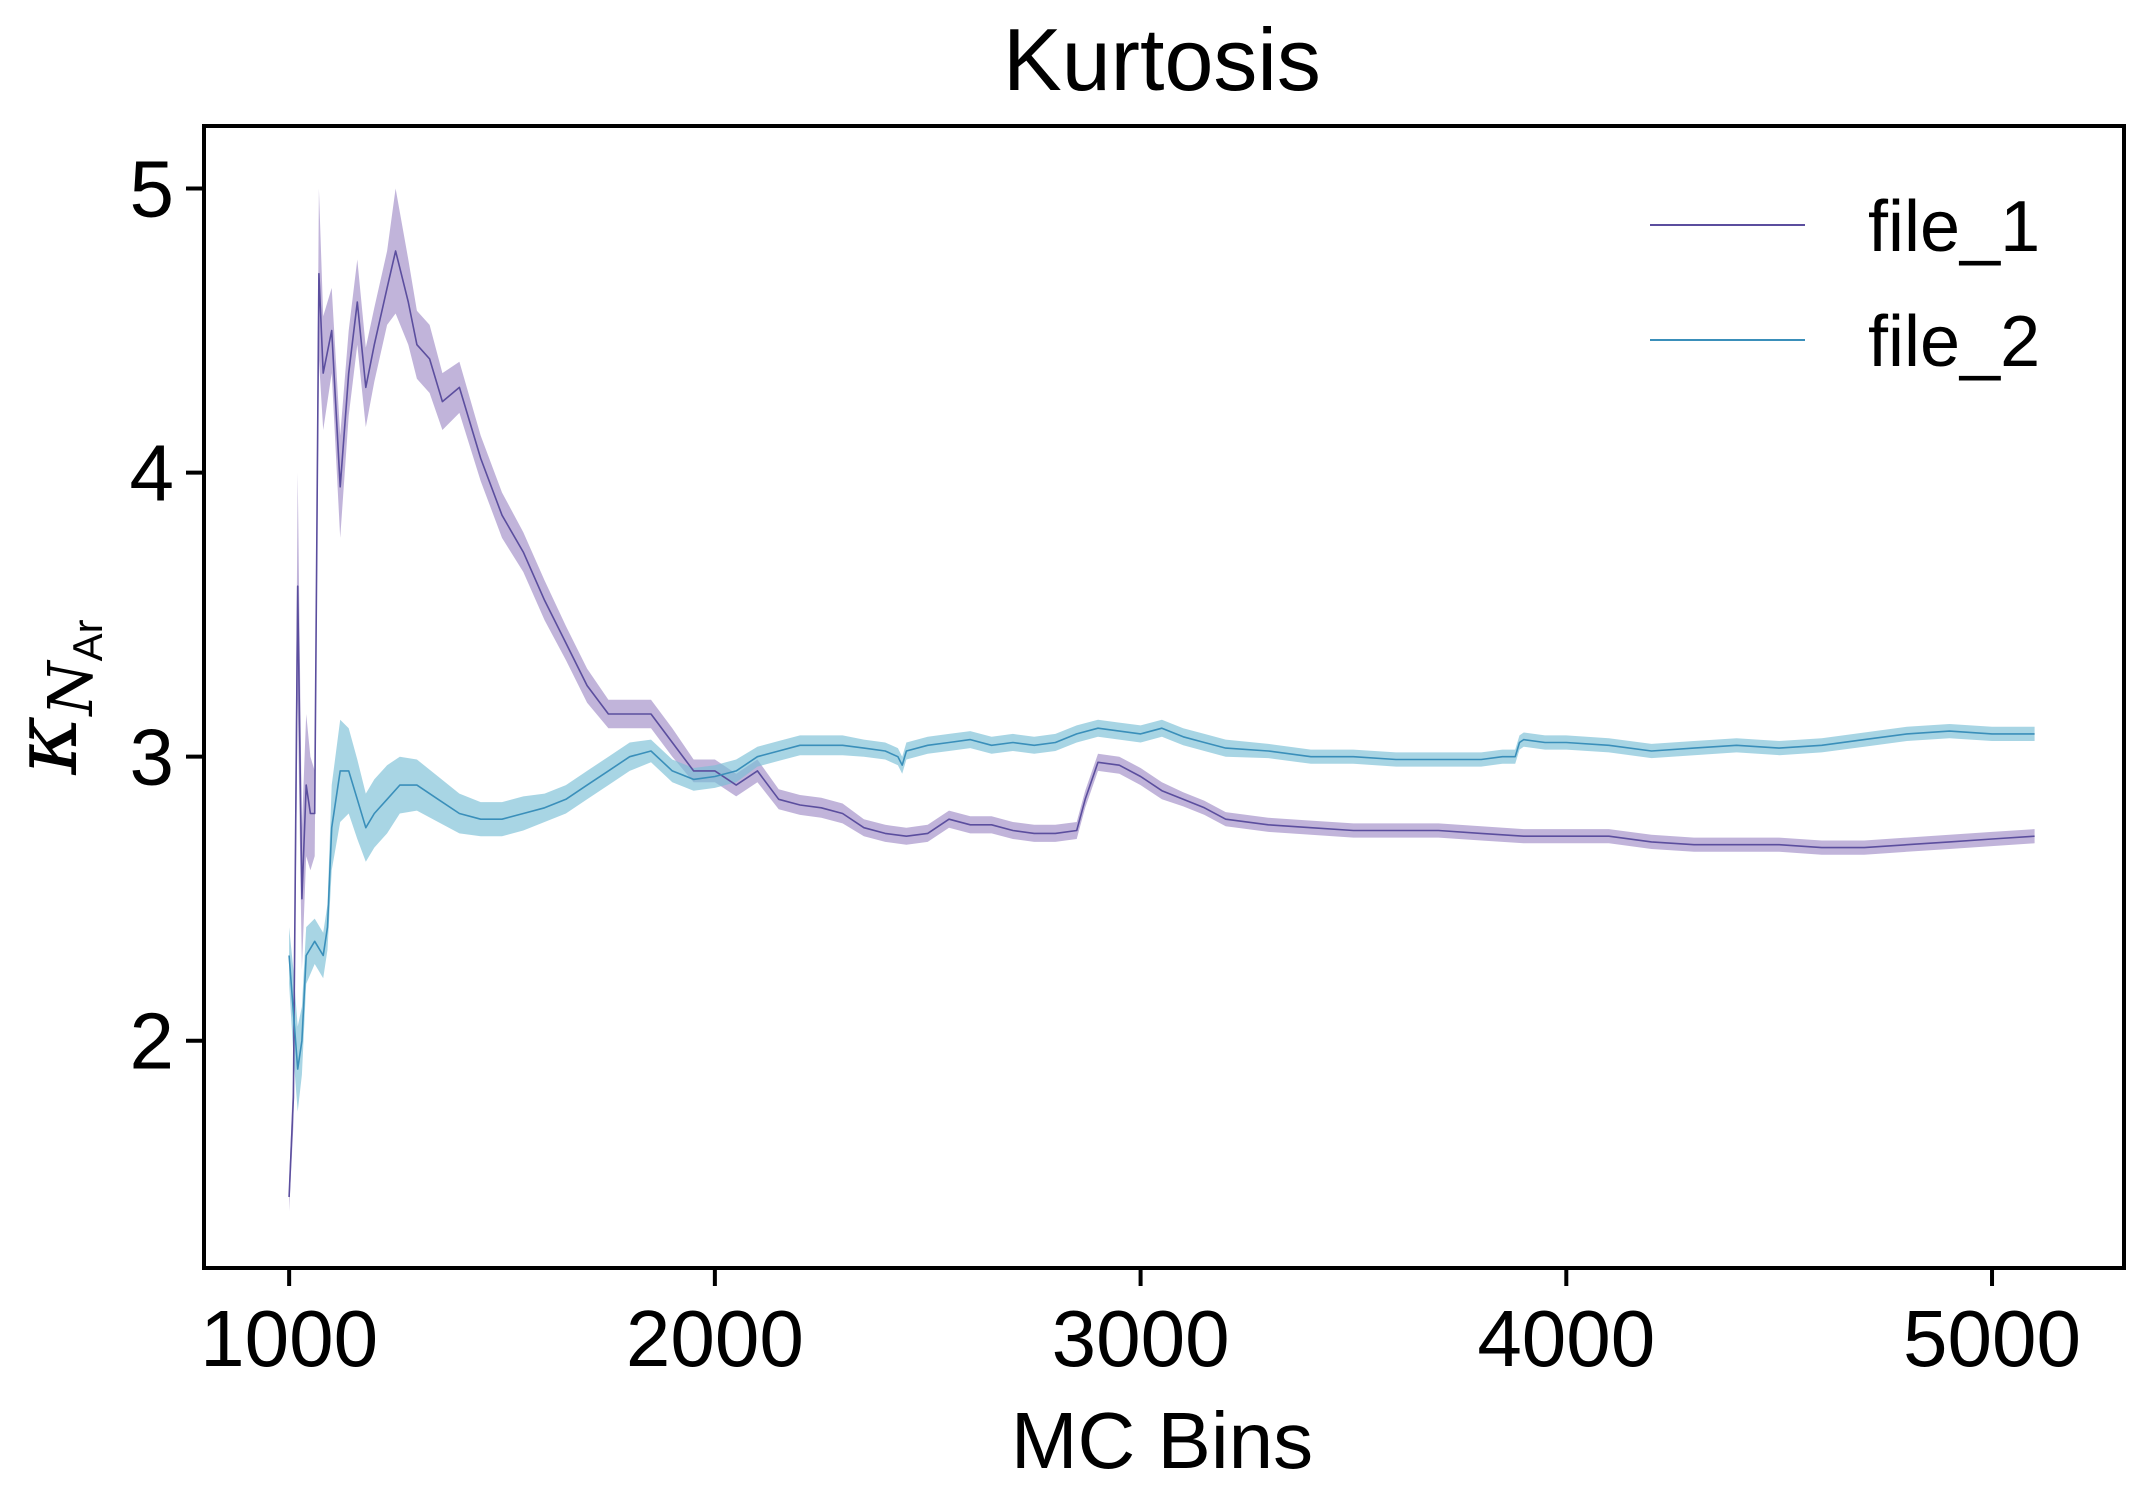 The height and width of the screenshot is (1507, 2143). Describe the element at coordinates (49, 746) in the screenshot. I see `y-label-symbol: κ` at that location.